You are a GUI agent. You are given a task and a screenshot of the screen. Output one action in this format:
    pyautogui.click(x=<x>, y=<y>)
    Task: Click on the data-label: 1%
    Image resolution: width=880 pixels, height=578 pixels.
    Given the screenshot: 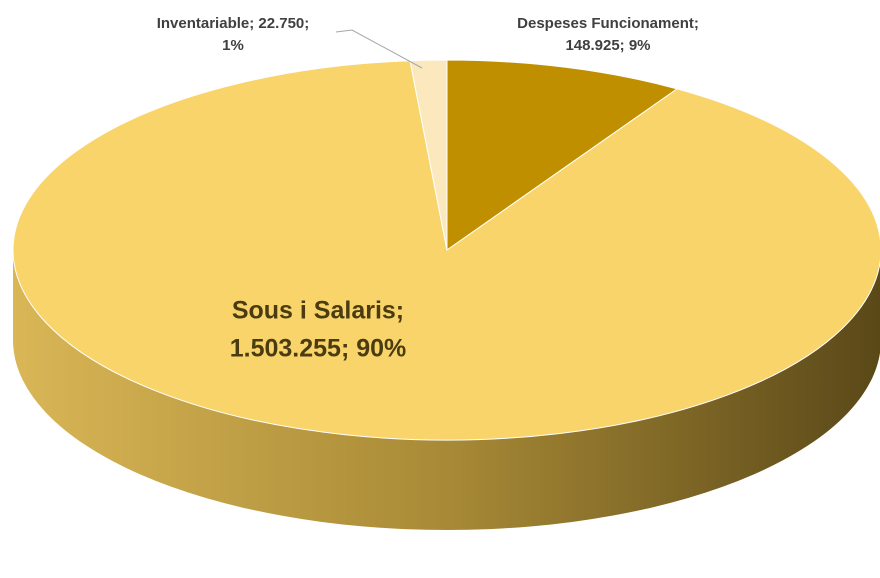 What is the action you would take?
    pyautogui.click(x=233, y=45)
    